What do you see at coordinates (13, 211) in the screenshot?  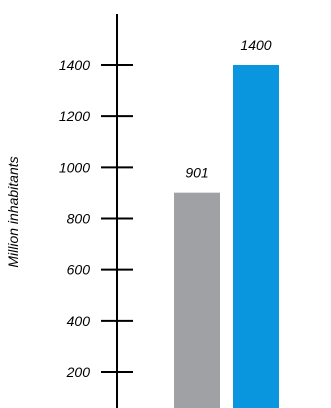 I see `y-axis-title: Million inhabitants` at bounding box center [13, 211].